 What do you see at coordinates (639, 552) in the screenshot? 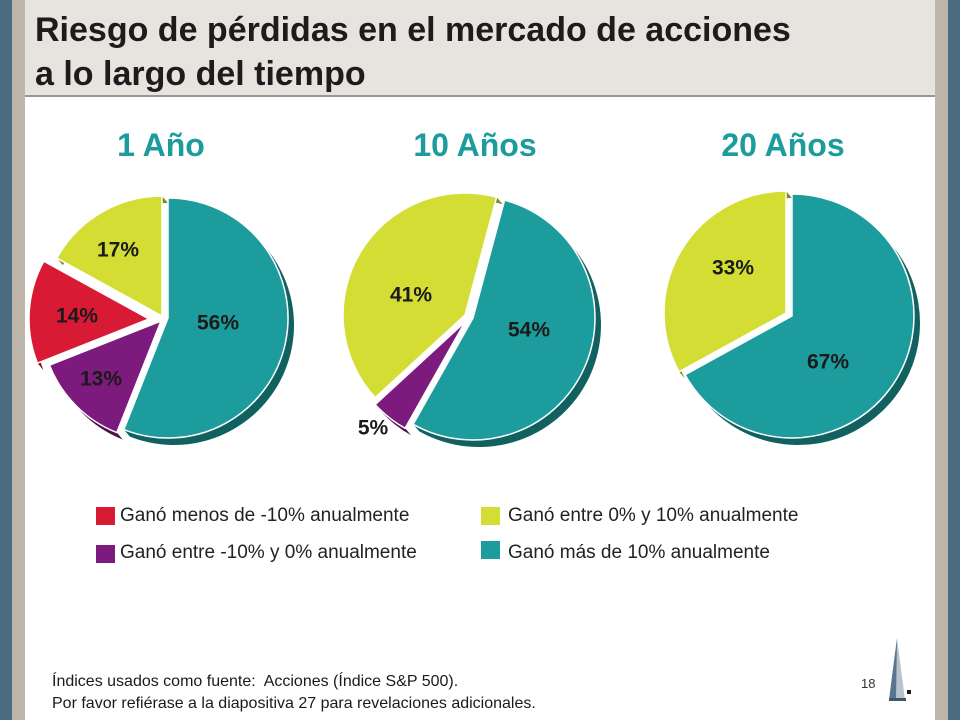
I see `legend-label-gain-over-10pct: Ganó más de 10% anualmente` at bounding box center [639, 552].